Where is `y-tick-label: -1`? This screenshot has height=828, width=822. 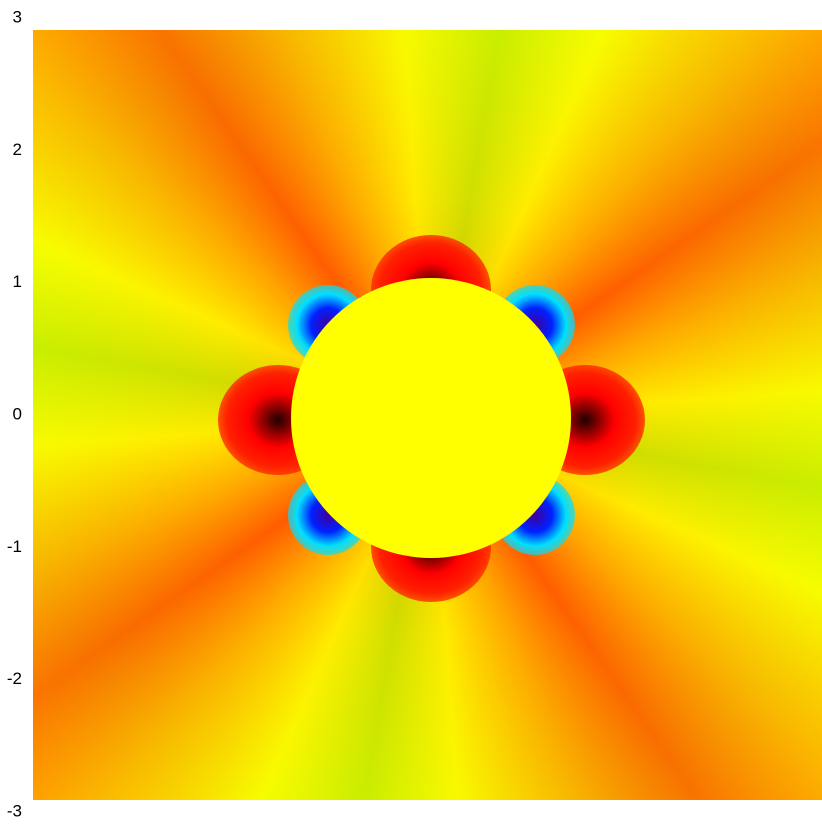 y-tick-label: -1 is located at coordinates (14, 546).